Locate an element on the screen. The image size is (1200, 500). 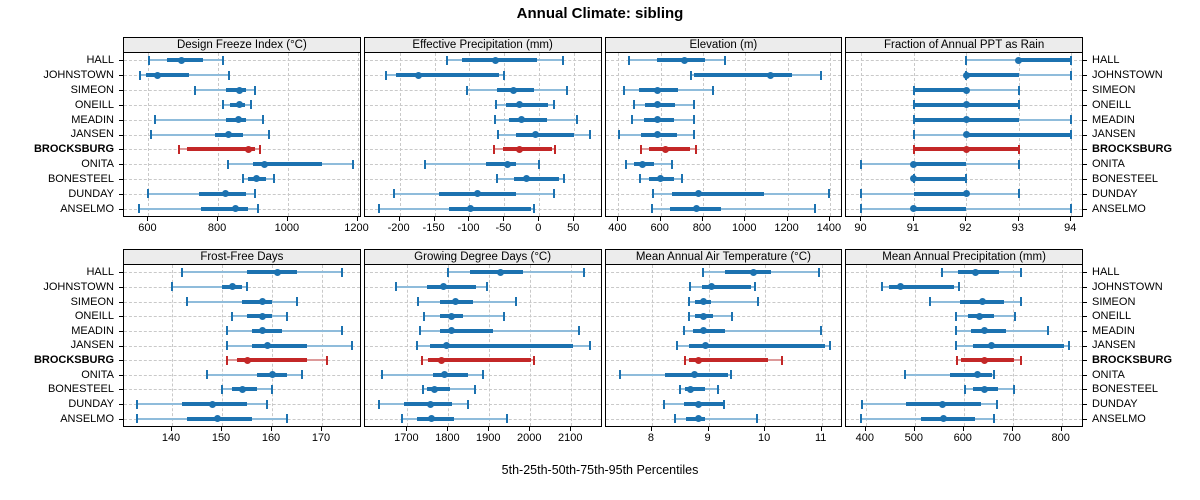
panel-axis: 400 500 600 700 800 is located at coordinates (964, 437).